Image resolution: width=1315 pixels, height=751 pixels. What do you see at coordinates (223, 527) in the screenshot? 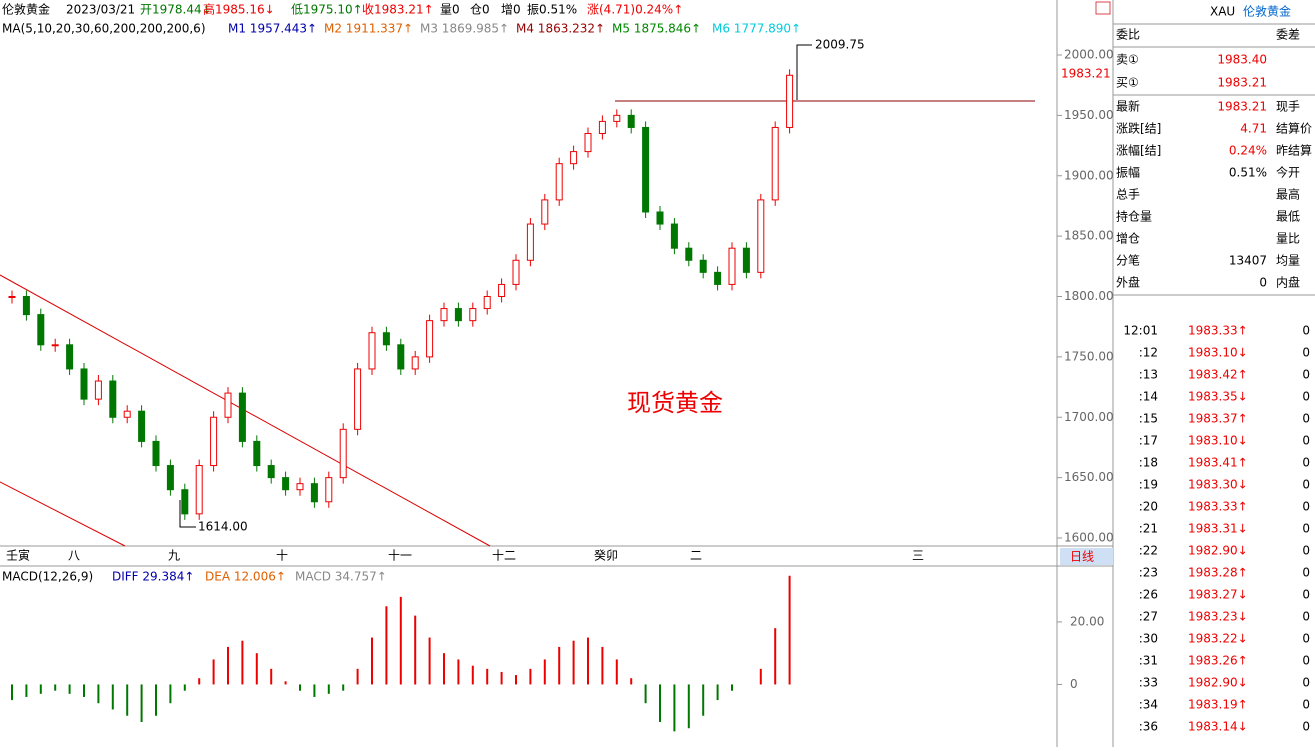
I see `low-label: 1614.00` at bounding box center [223, 527].